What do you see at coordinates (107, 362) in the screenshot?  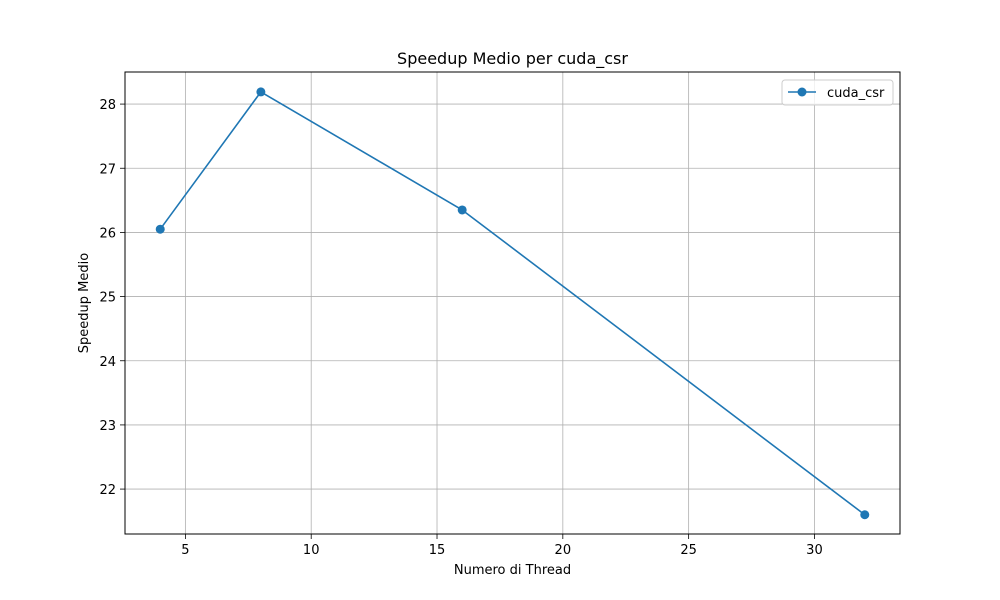 I see `y-tick-label: 24` at bounding box center [107, 362].